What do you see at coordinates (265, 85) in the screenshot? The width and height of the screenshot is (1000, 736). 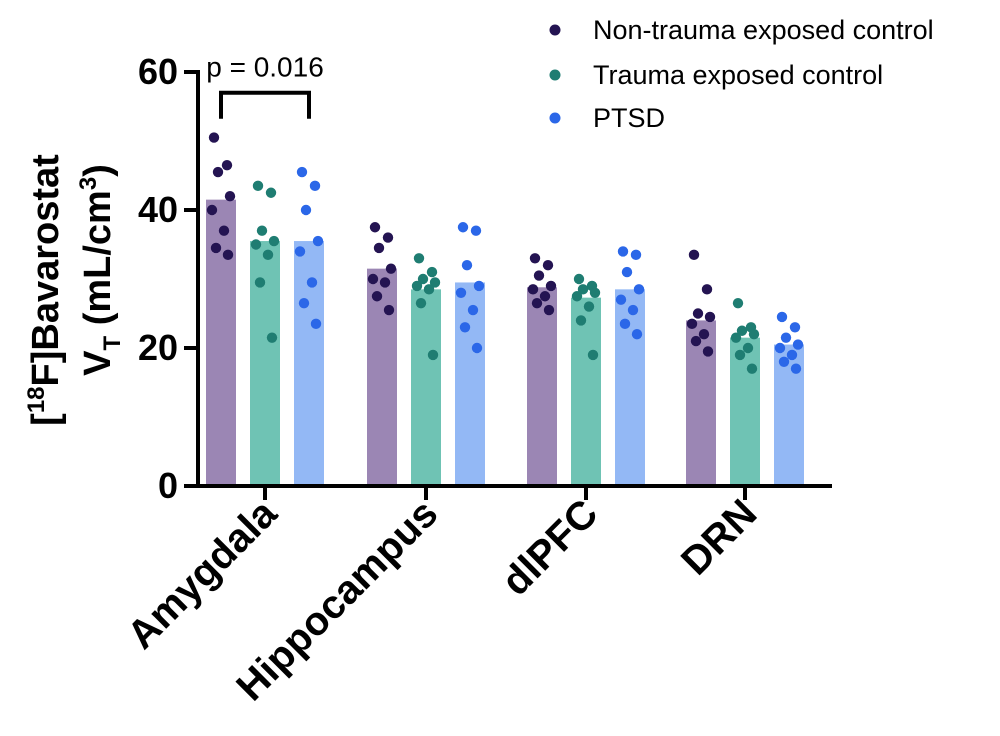 I see `significance-annotation: p = 0.016` at bounding box center [265, 85].